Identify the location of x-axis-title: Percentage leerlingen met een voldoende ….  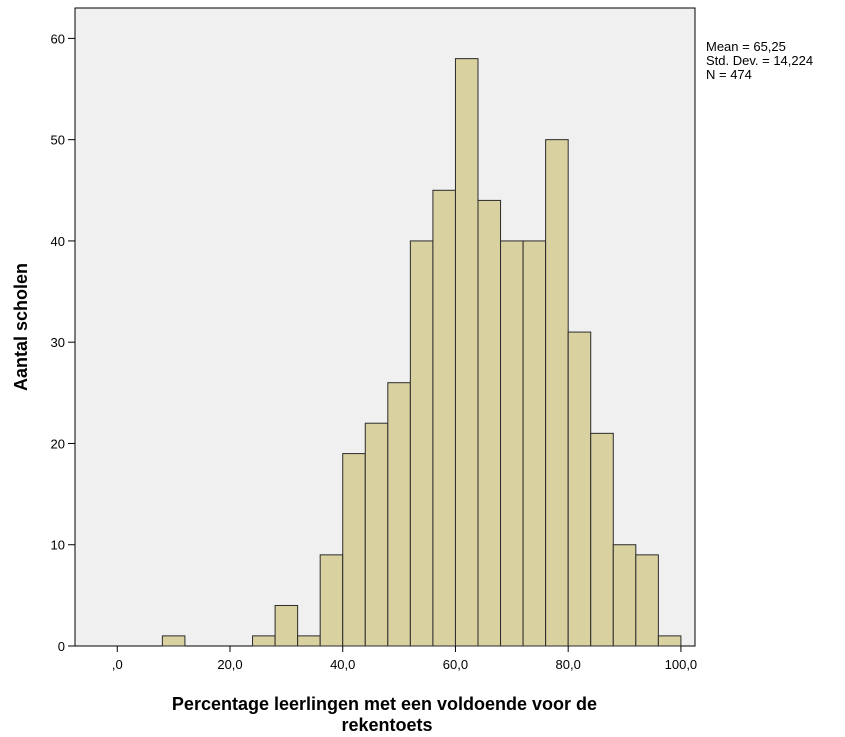
(387, 714).